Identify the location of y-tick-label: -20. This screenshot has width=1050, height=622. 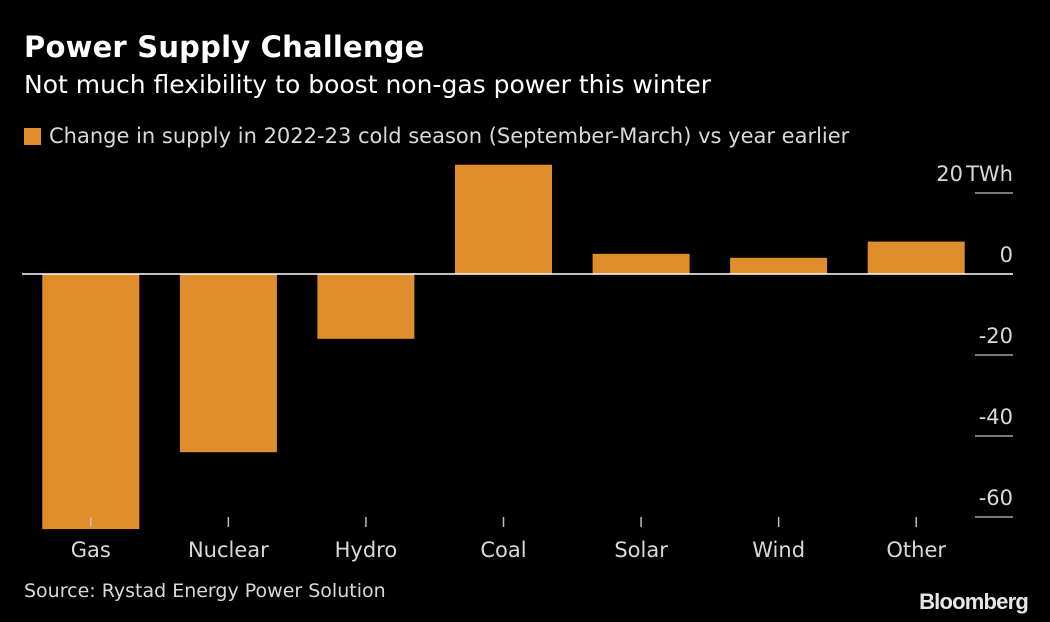
(996, 336).